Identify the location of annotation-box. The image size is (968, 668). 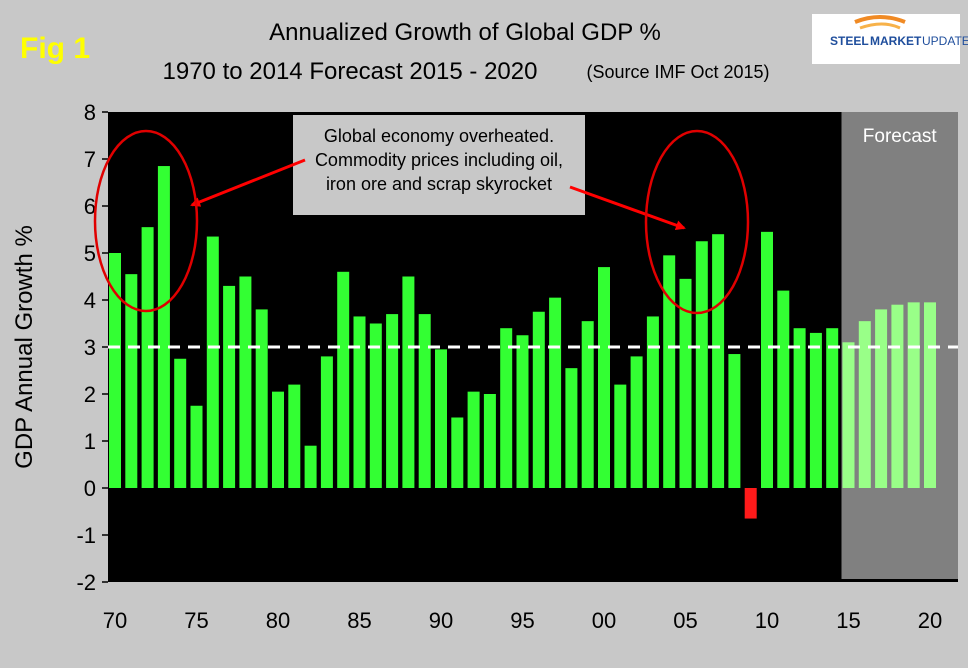
(439, 165).